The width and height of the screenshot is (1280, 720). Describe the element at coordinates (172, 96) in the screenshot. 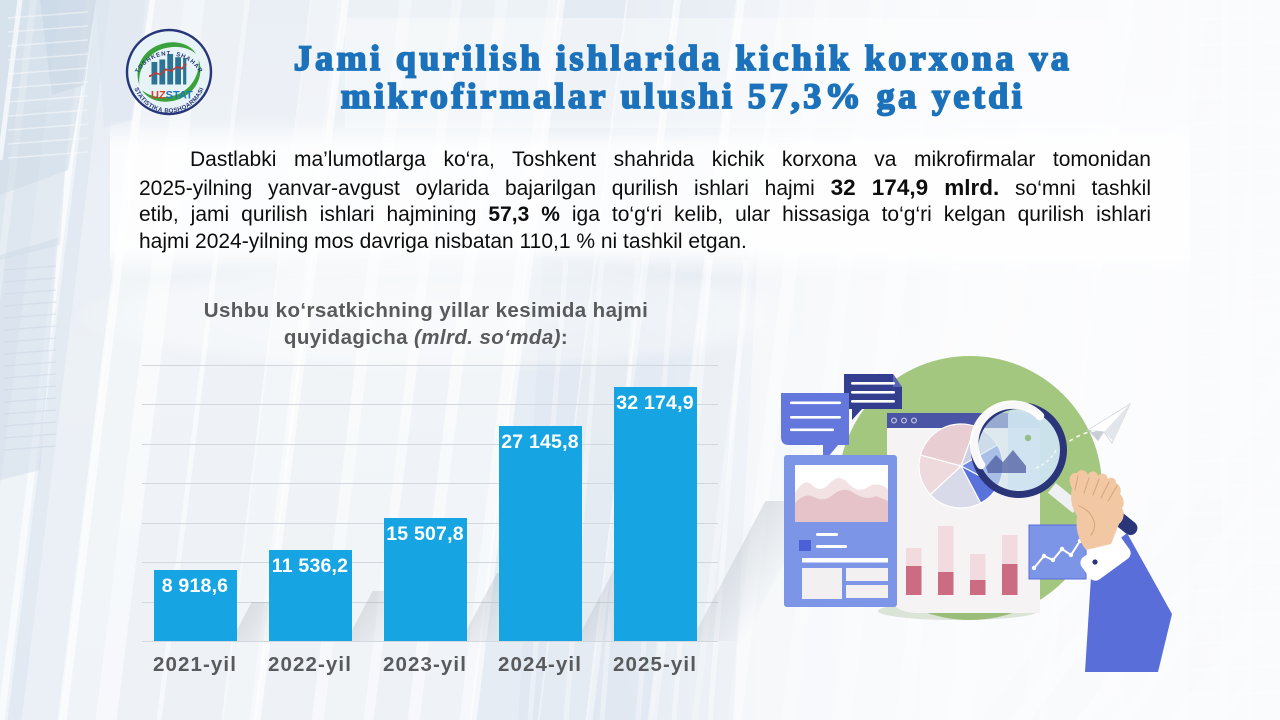

I see `svg-text: UZSTAT` at that location.